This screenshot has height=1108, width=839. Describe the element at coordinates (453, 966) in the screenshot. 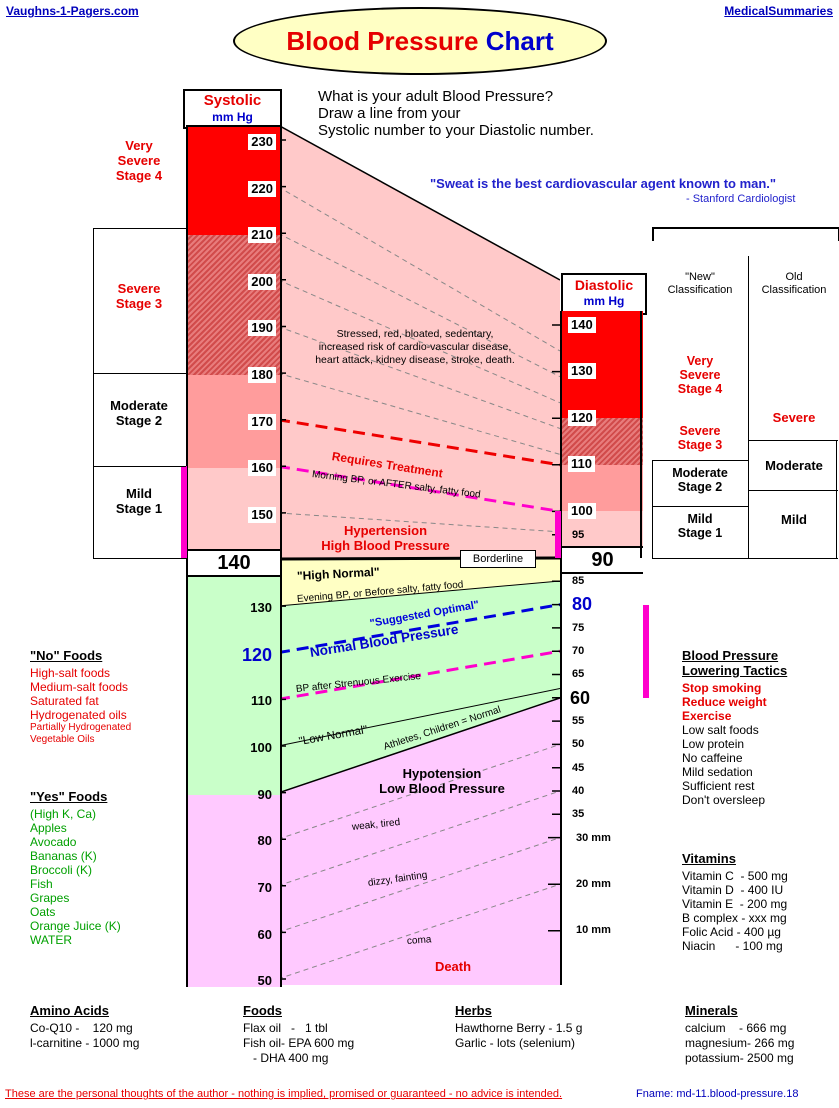

I see `death-label: Death` at that location.